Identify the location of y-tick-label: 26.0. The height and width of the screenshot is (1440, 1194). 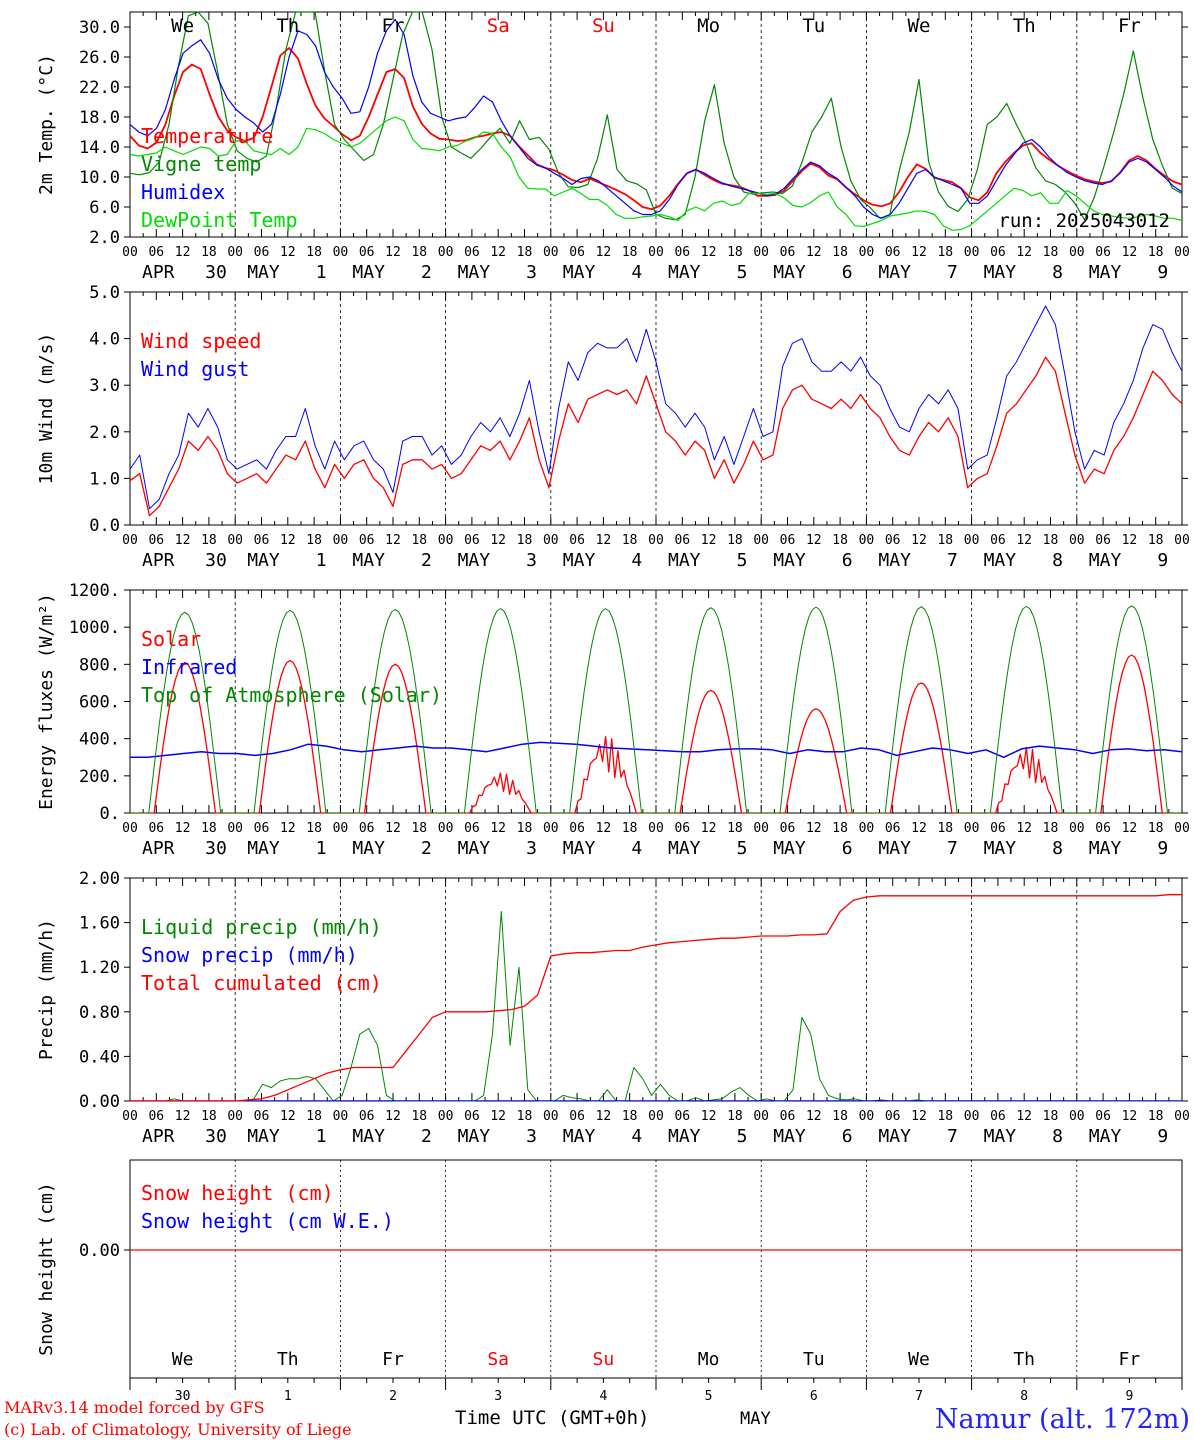
(99, 58).